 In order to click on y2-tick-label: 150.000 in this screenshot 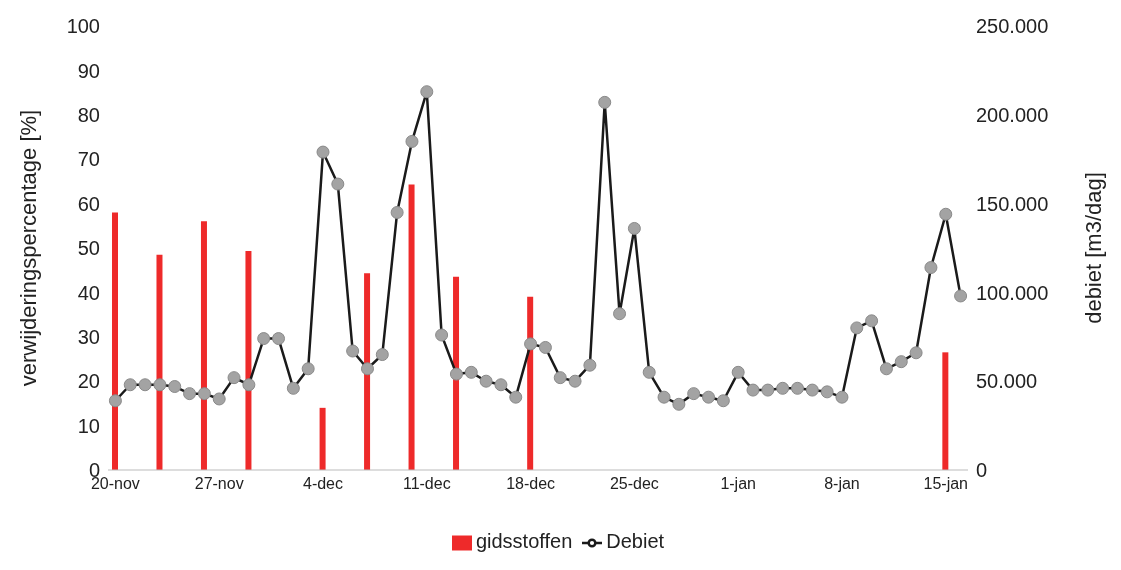, I will do `click(1012, 203)`.